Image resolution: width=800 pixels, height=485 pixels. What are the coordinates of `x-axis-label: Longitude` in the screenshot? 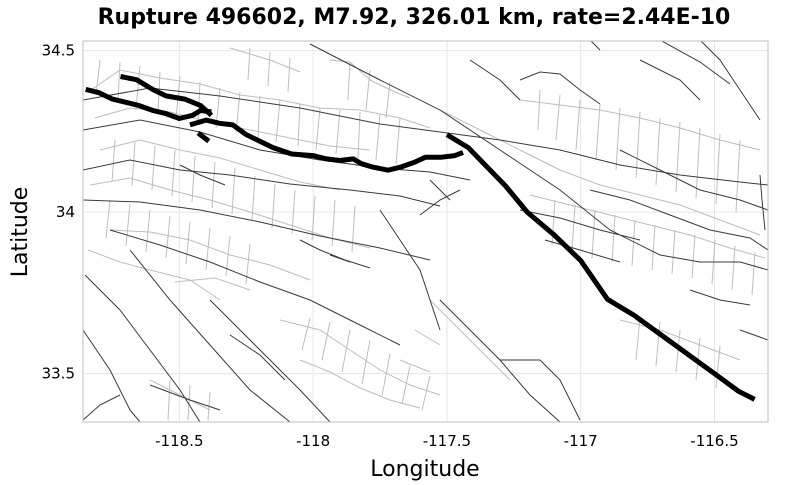 It's located at (424, 469).